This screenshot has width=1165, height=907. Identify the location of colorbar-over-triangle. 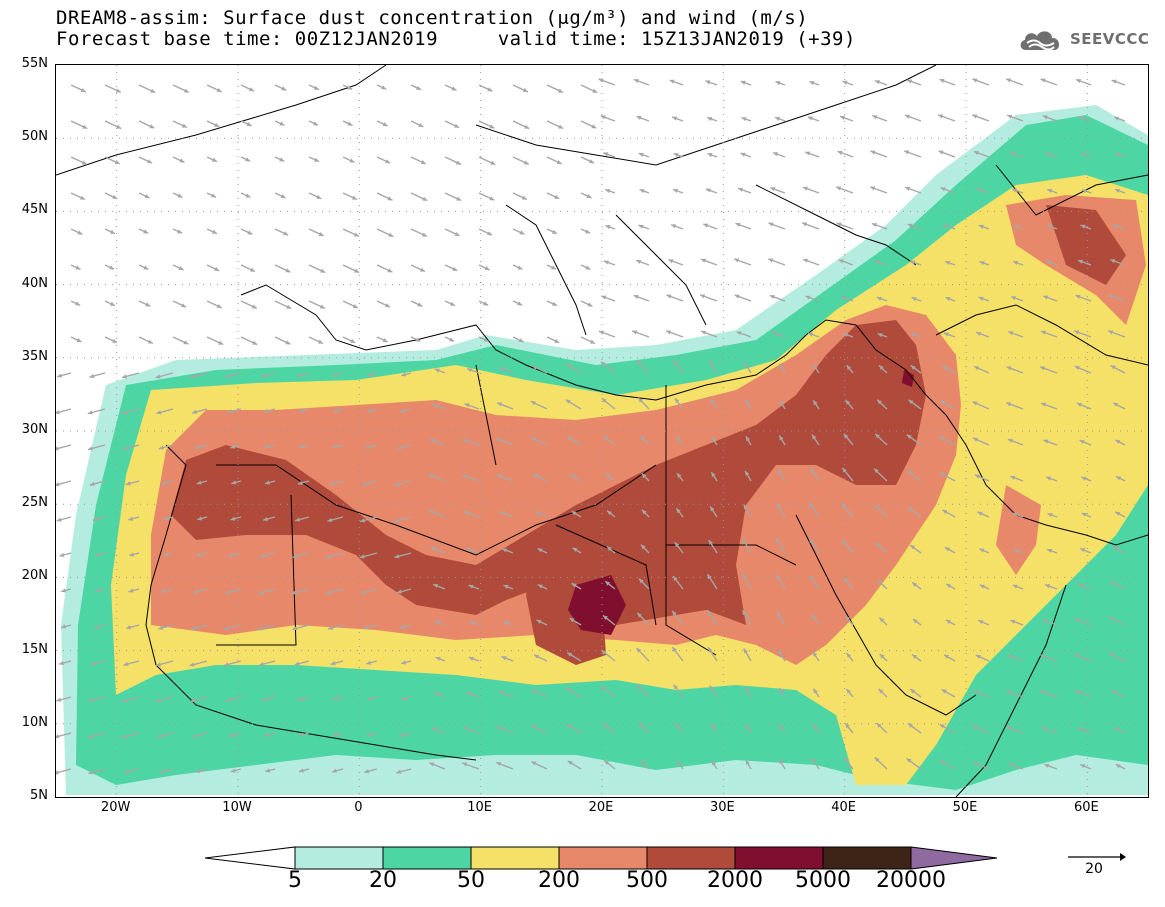
(954, 858).